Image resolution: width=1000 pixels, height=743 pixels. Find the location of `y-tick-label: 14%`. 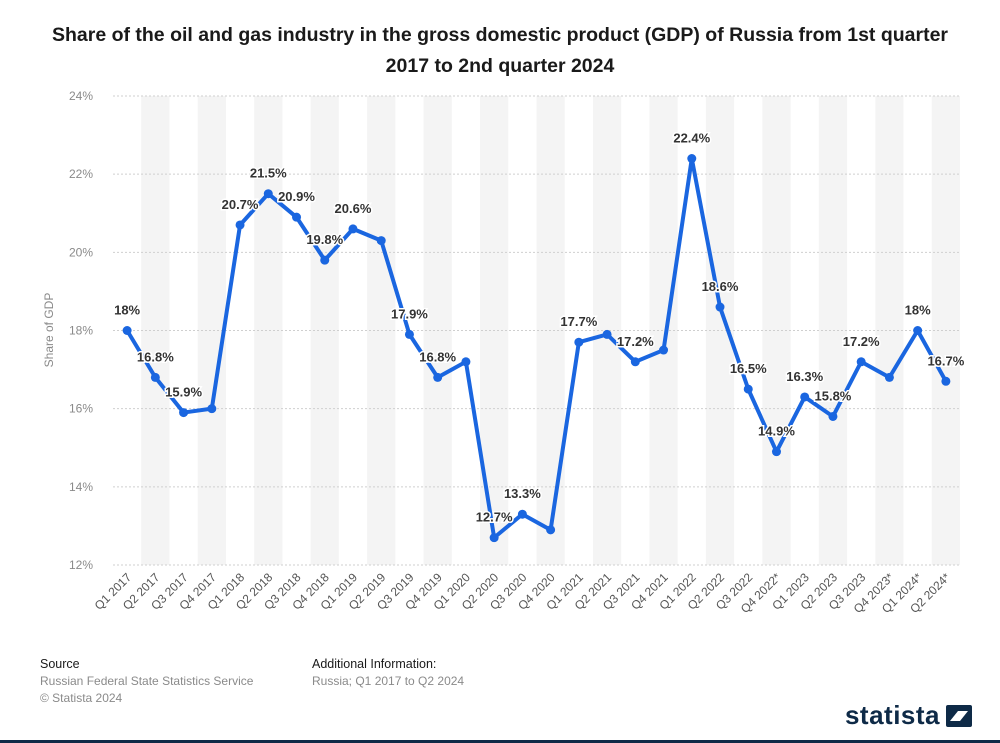

y-tick-label: 14% is located at coordinates (81, 487).